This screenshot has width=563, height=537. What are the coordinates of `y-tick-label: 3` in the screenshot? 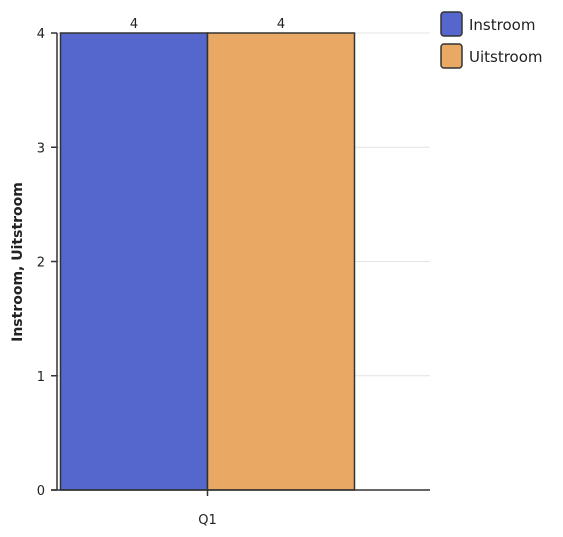 It's located at (41, 148).